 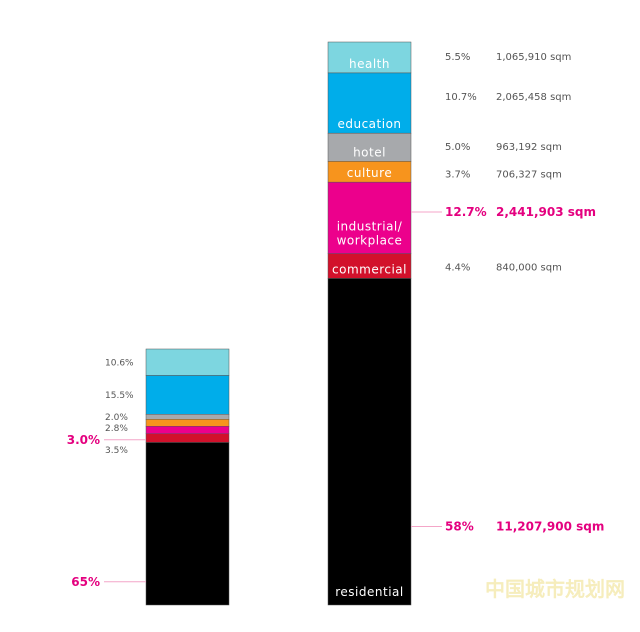 I want to click on left-bar-segment-industrial, so click(x=187, y=430).